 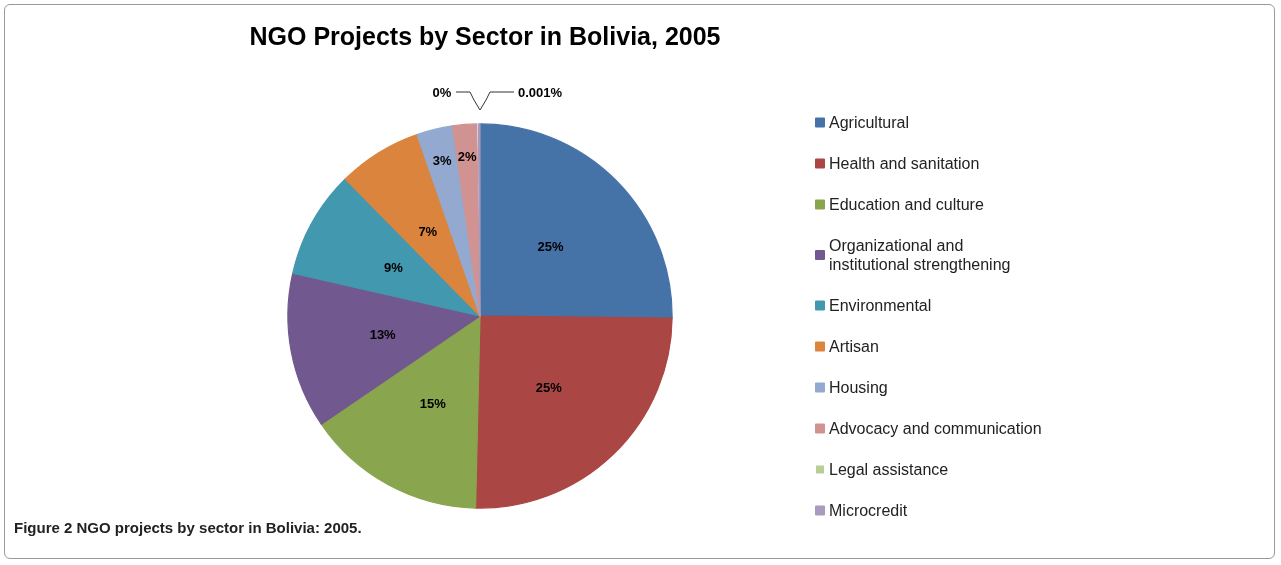 What do you see at coordinates (880, 305) in the screenshot?
I see `legend-label: Environmental` at bounding box center [880, 305].